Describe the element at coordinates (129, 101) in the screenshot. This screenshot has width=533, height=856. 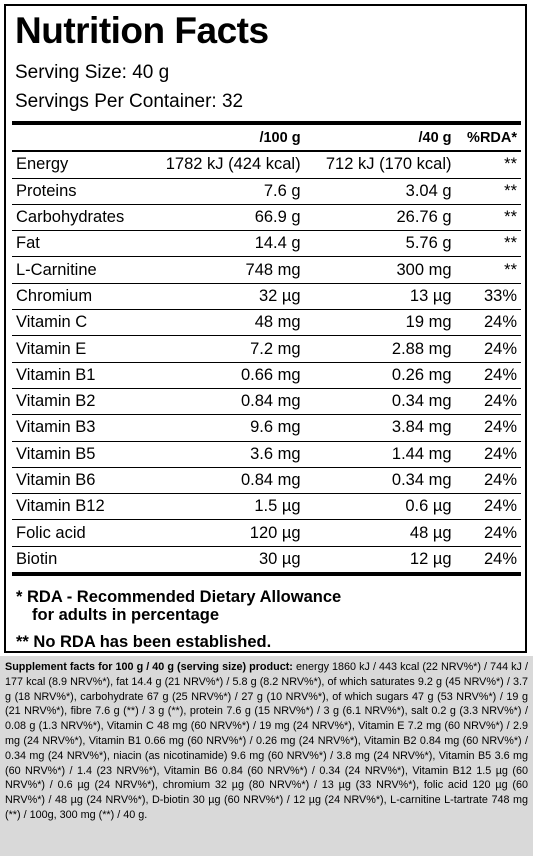
I see `servings-per-container: Servings Per Container: 32` at that location.